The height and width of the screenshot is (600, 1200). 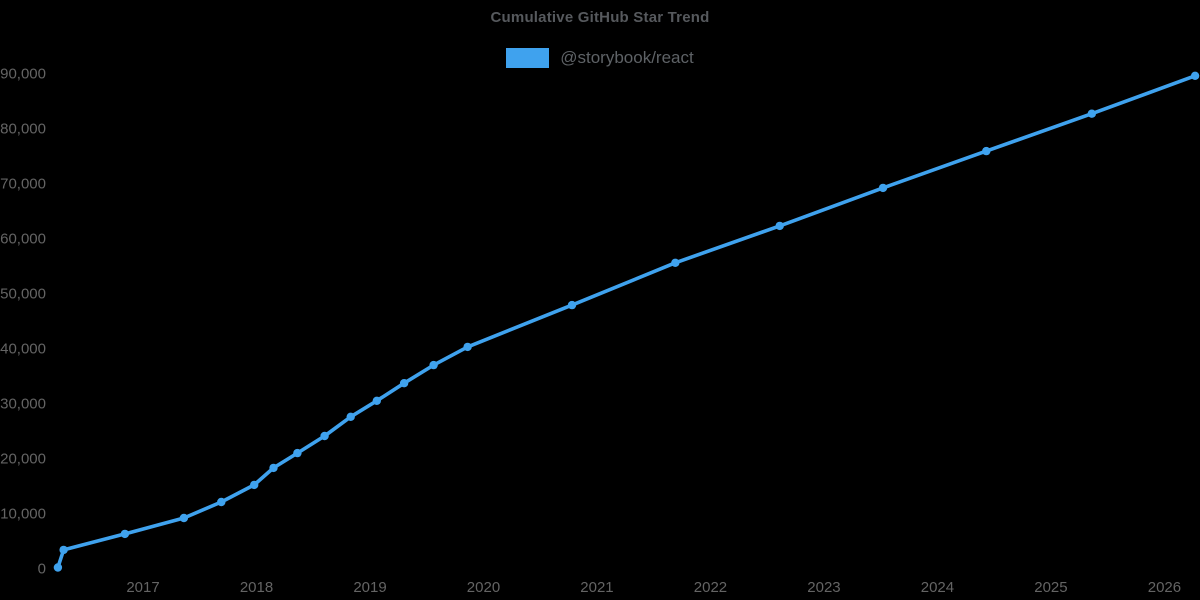 What do you see at coordinates (710, 587) in the screenshot?
I see `x-tick-label: 2022` at bounding box center [710, 587].